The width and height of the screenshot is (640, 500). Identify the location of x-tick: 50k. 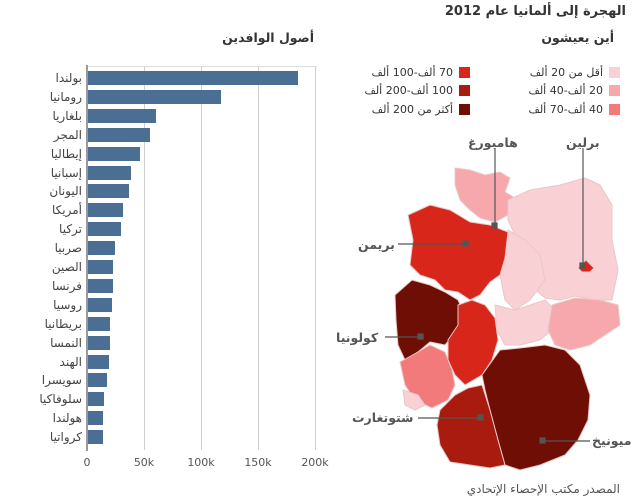
(144, 462).